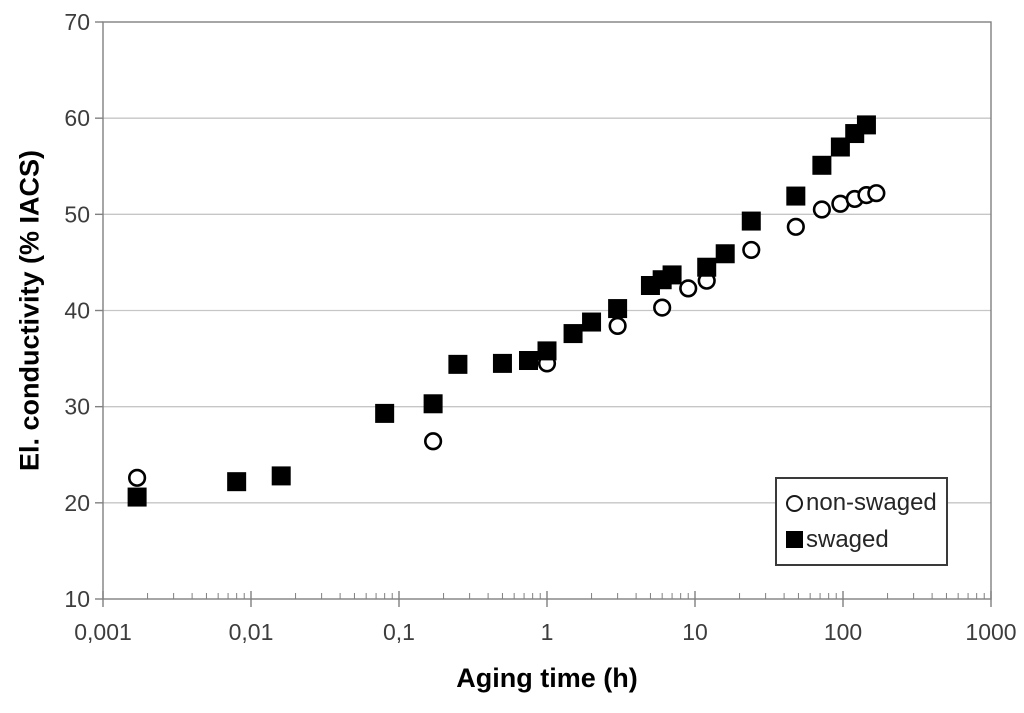  I want to click on svg-text: 50, so click(77, 214).